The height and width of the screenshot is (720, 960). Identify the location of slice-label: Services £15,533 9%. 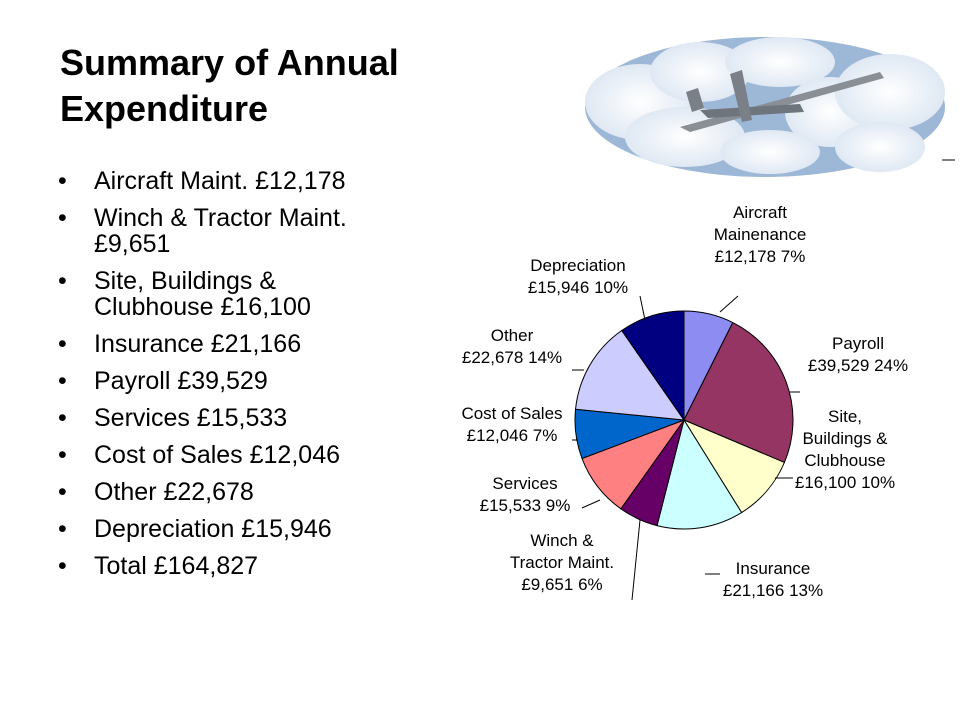
(525, 494).